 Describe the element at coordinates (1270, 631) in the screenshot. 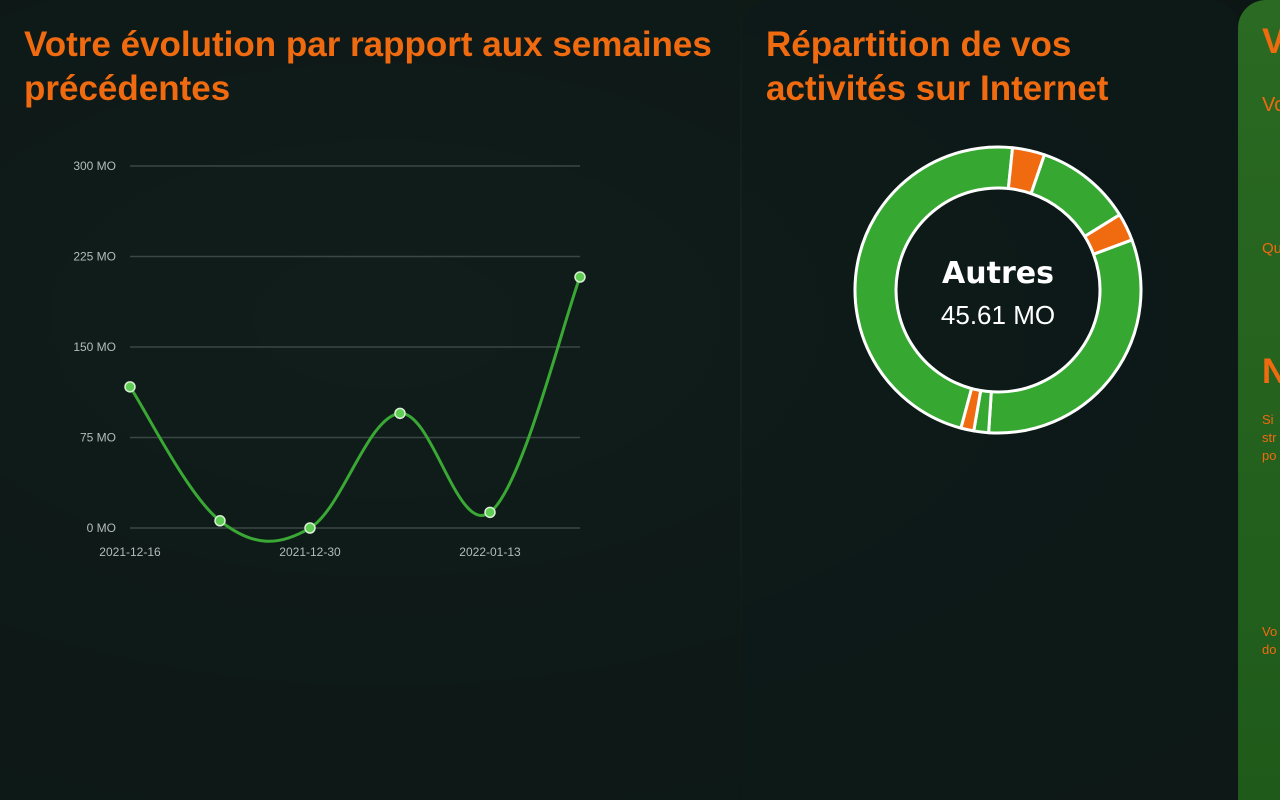

I see `side-panel-footer-1: Vo` at that location.